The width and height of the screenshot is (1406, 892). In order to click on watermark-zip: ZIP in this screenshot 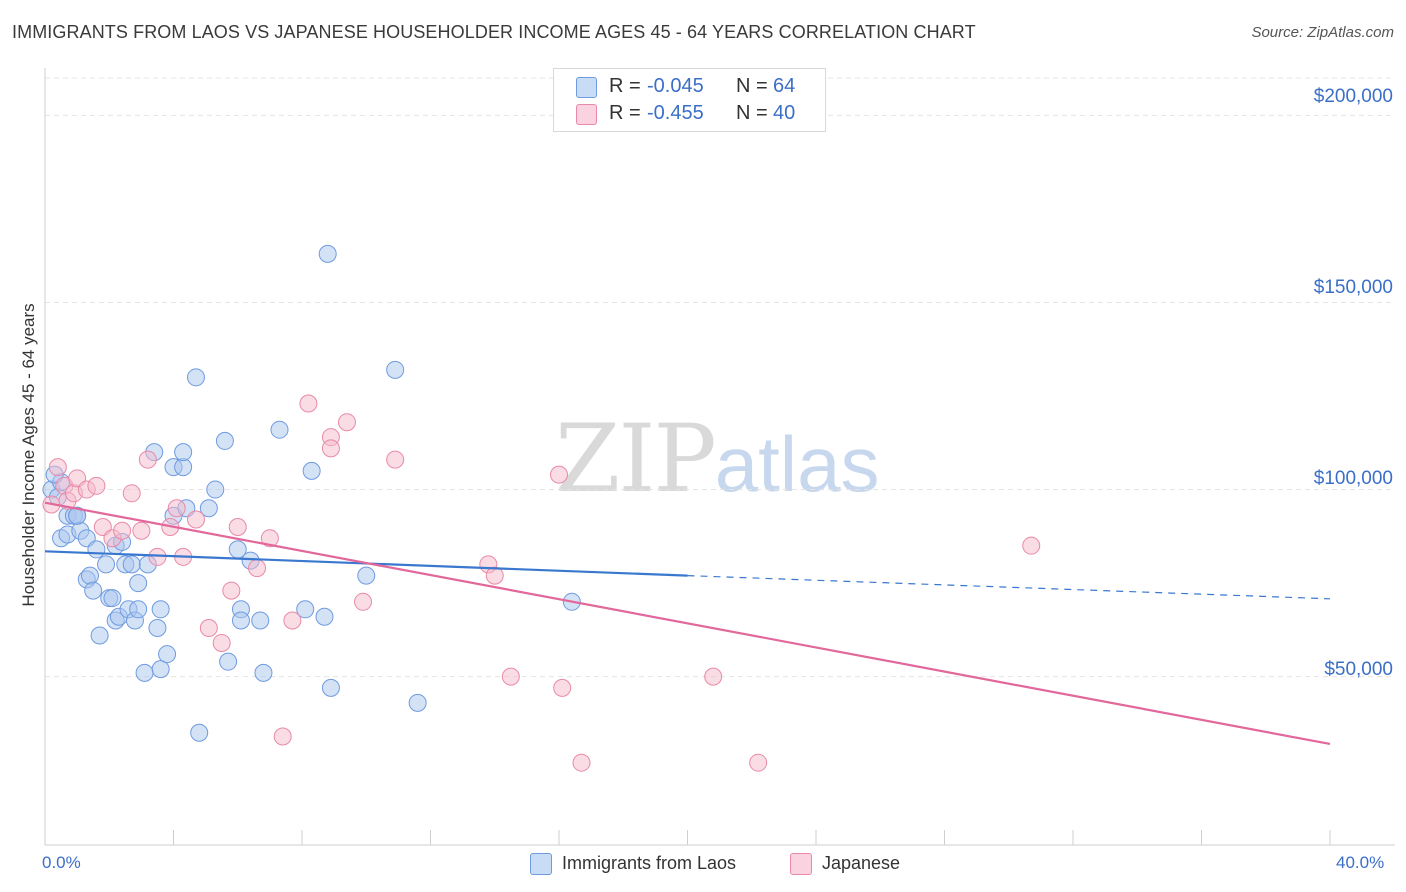, I will do `click(636, 459)`.